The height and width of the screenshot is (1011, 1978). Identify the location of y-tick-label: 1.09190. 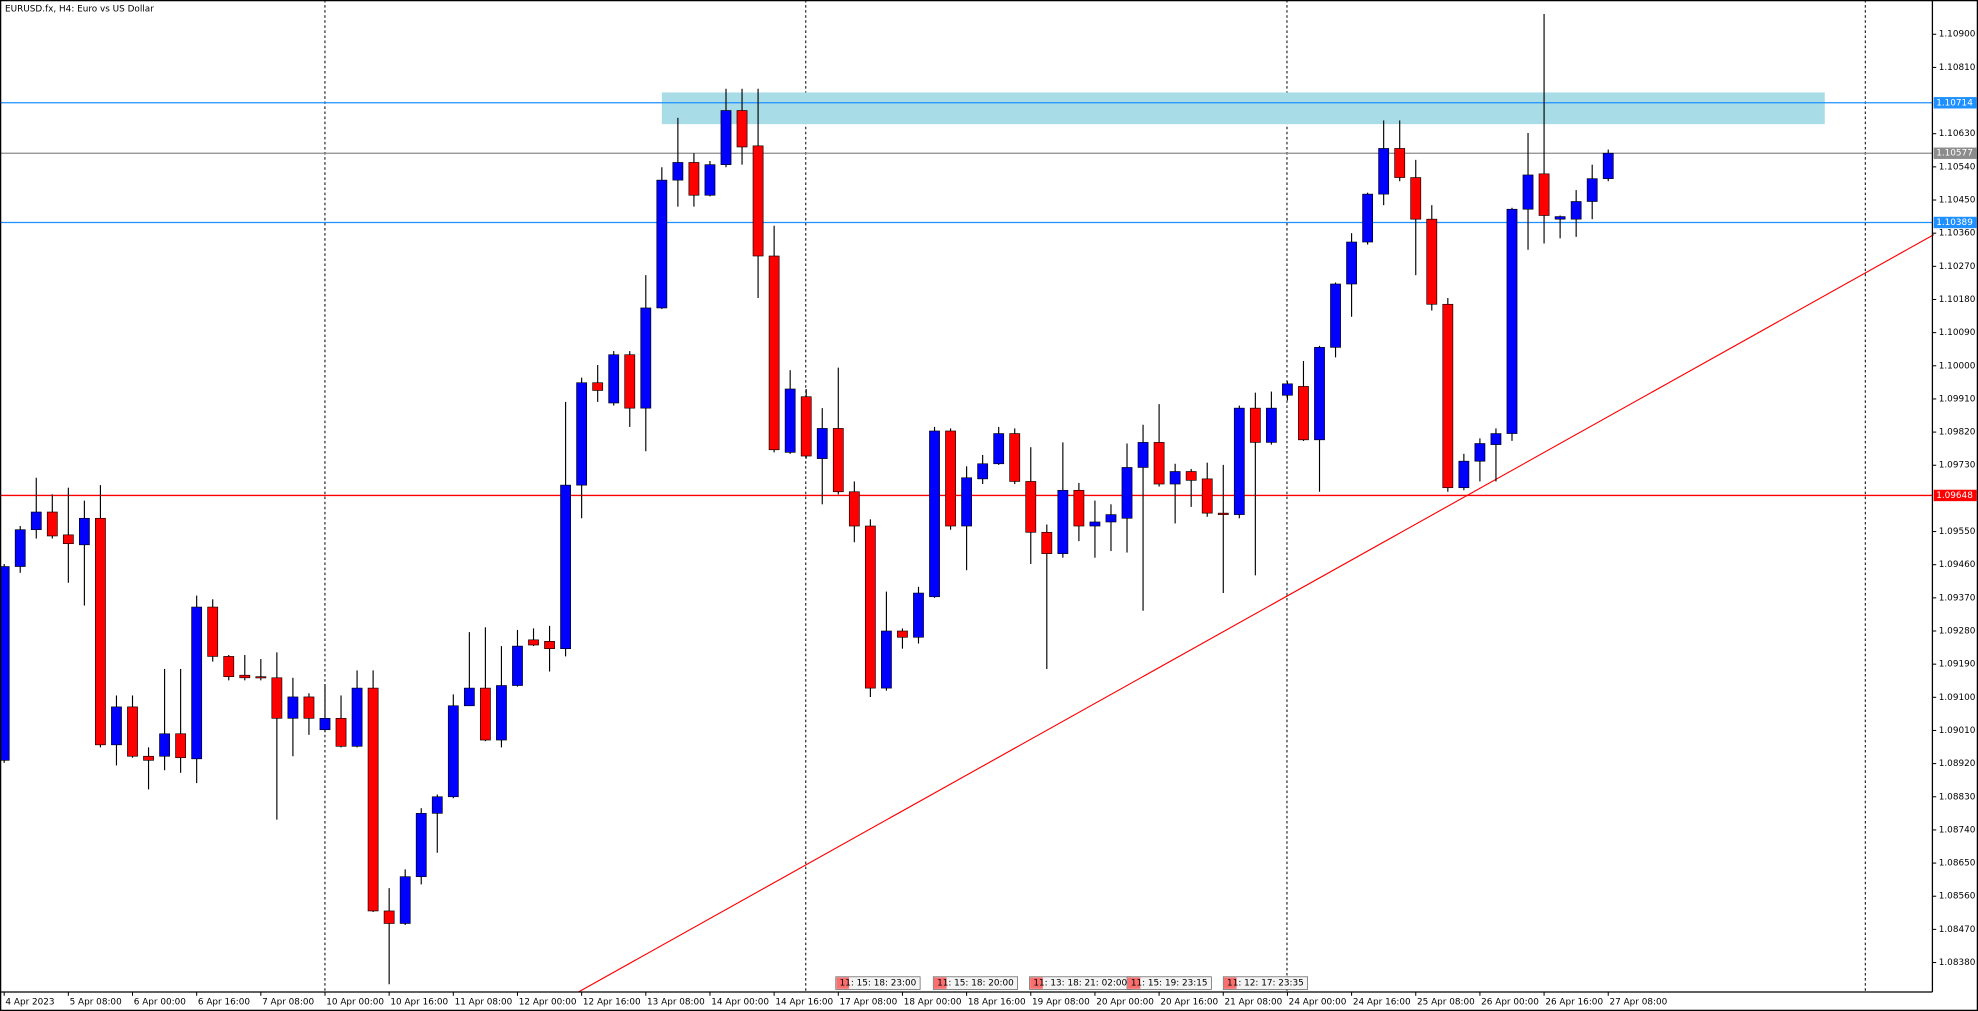
(1957, 665).